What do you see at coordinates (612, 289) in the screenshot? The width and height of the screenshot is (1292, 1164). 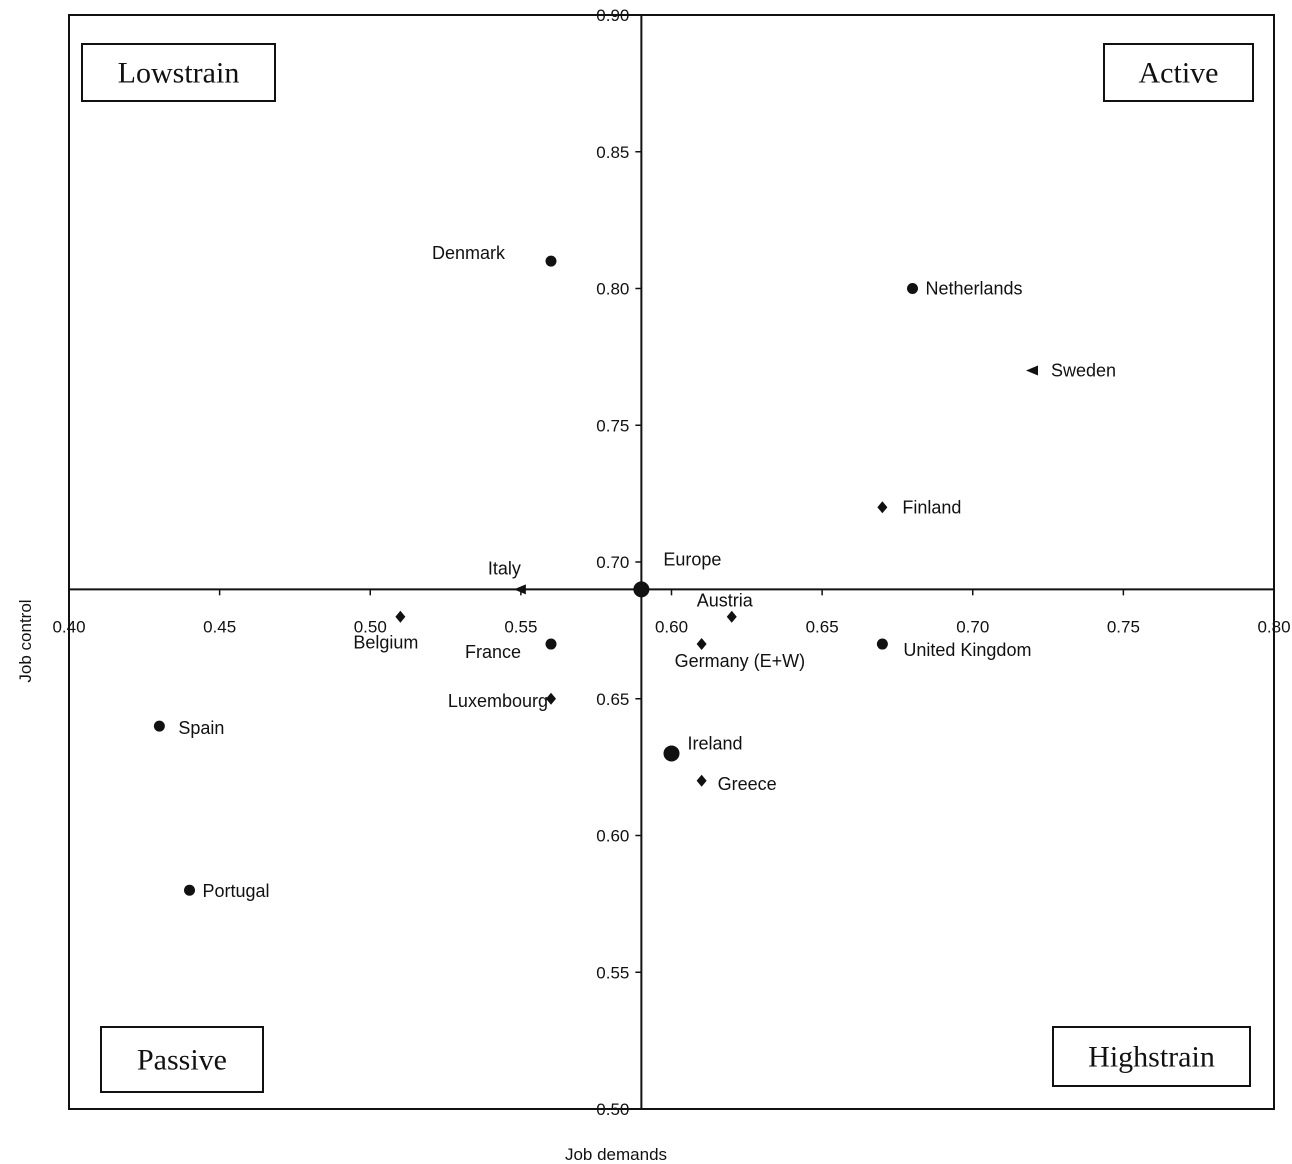 I see `y-tick-label: 0.80` at bounding box center [612, 289].